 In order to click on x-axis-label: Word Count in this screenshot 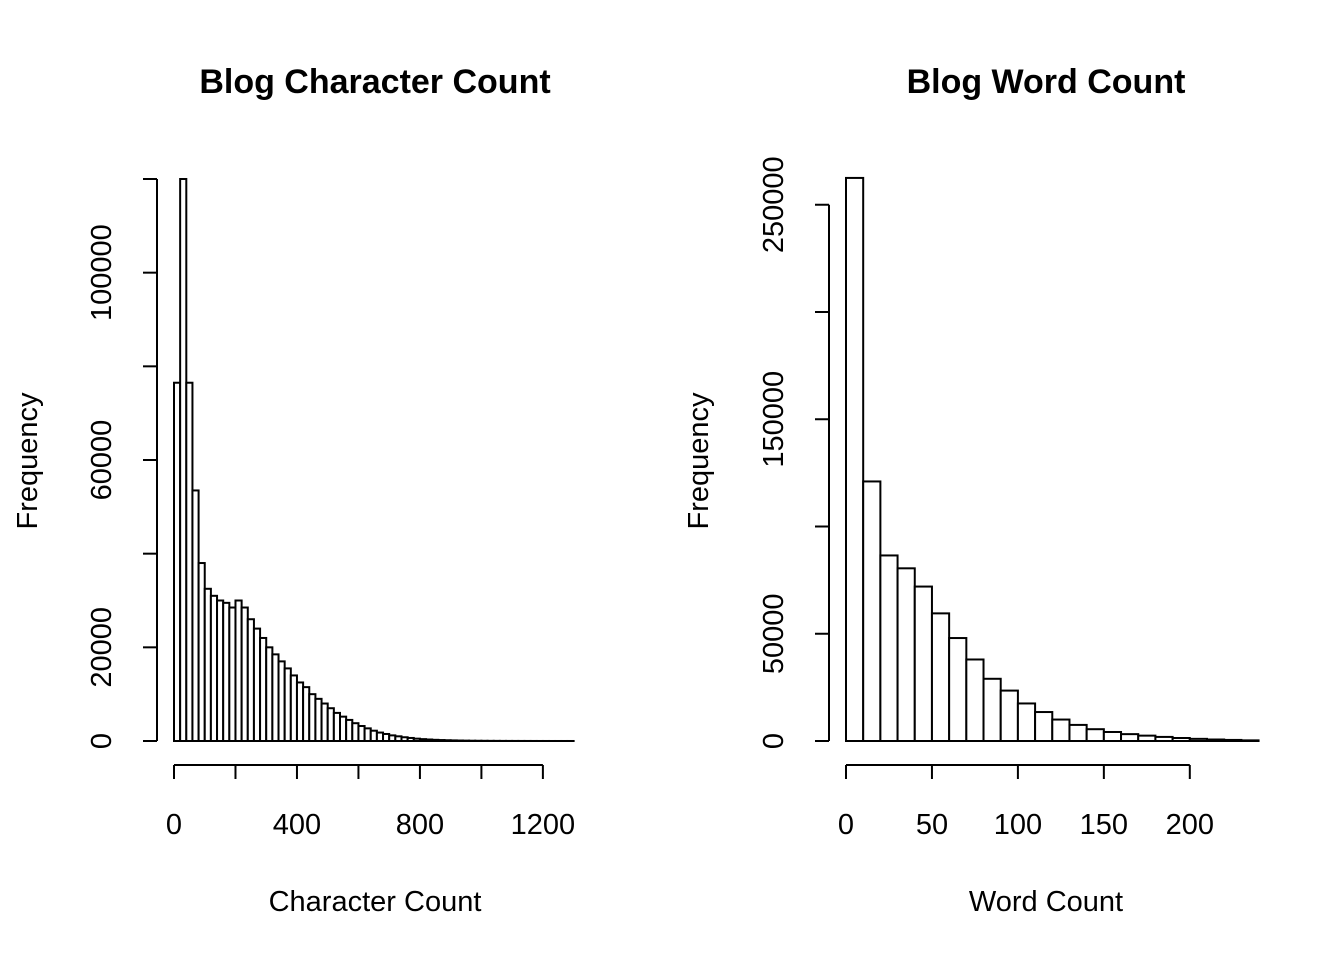, I will do `click(1046, 902)`.